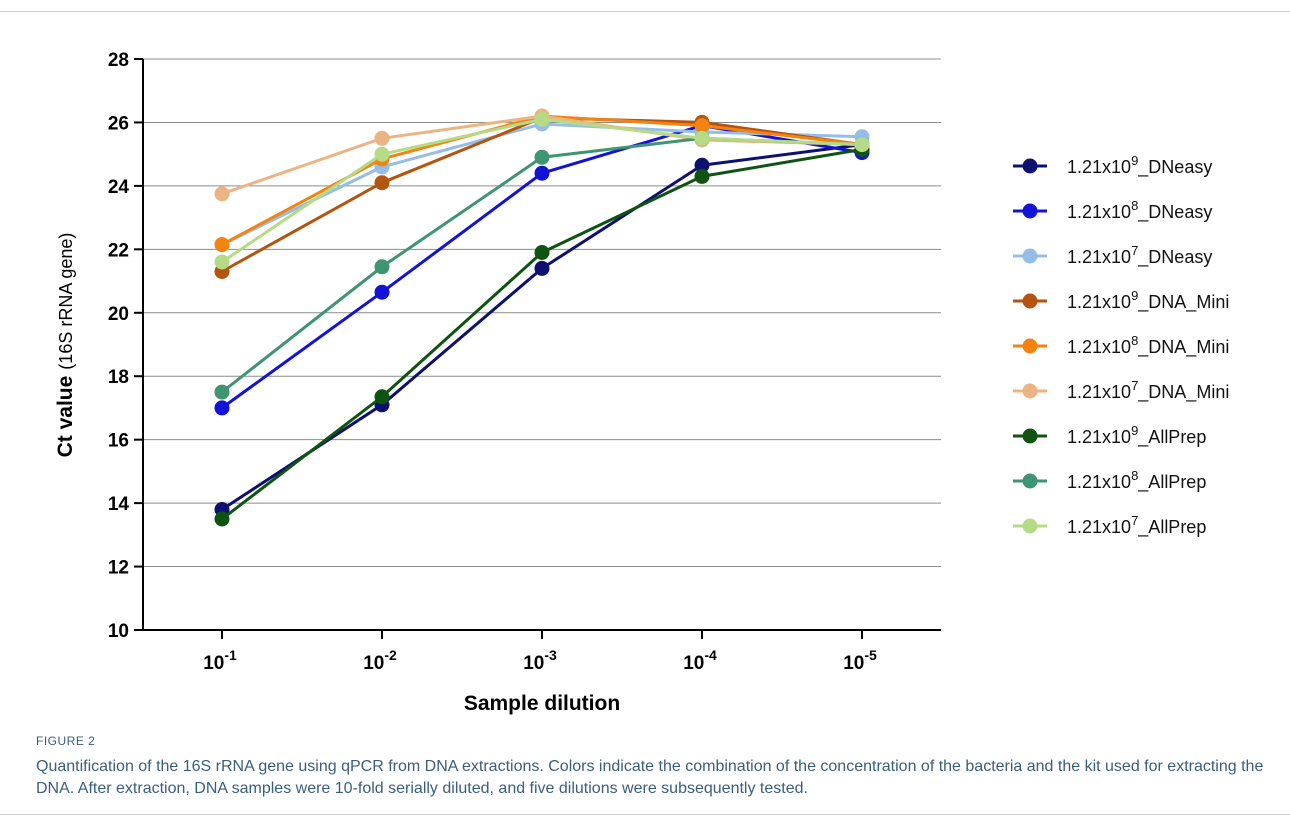  I want to click on x-ticks: 10⁻¹ 10⁻² 10⁻³ 10⁻⁴ 10⁻⁵, so click(540, 652).